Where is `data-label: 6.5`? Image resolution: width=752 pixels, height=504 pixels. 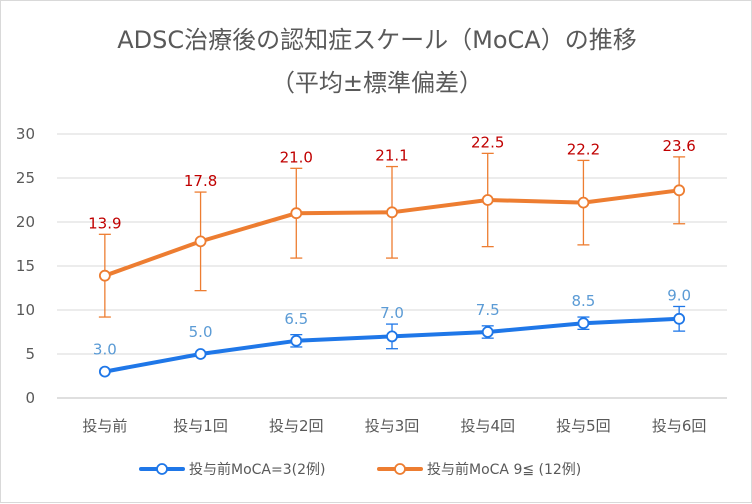 data-label: 6.5 is located at coordinates (296, 319).